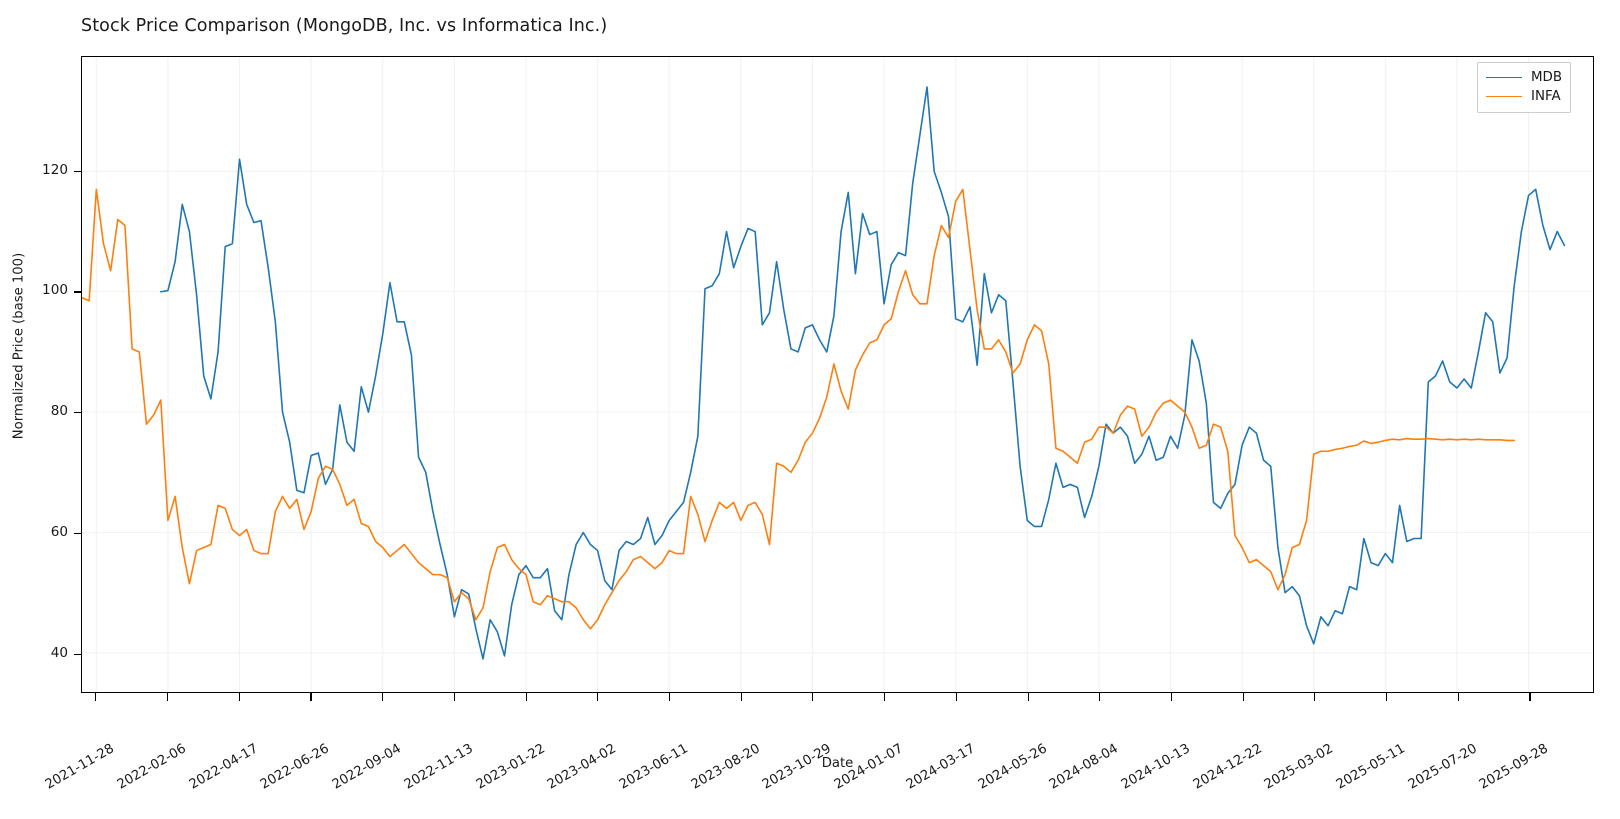 Image resolution: width=1620 pixels, height=819 pixels. I want to click on y-axis-tick-label: 40, so click(59, 652).